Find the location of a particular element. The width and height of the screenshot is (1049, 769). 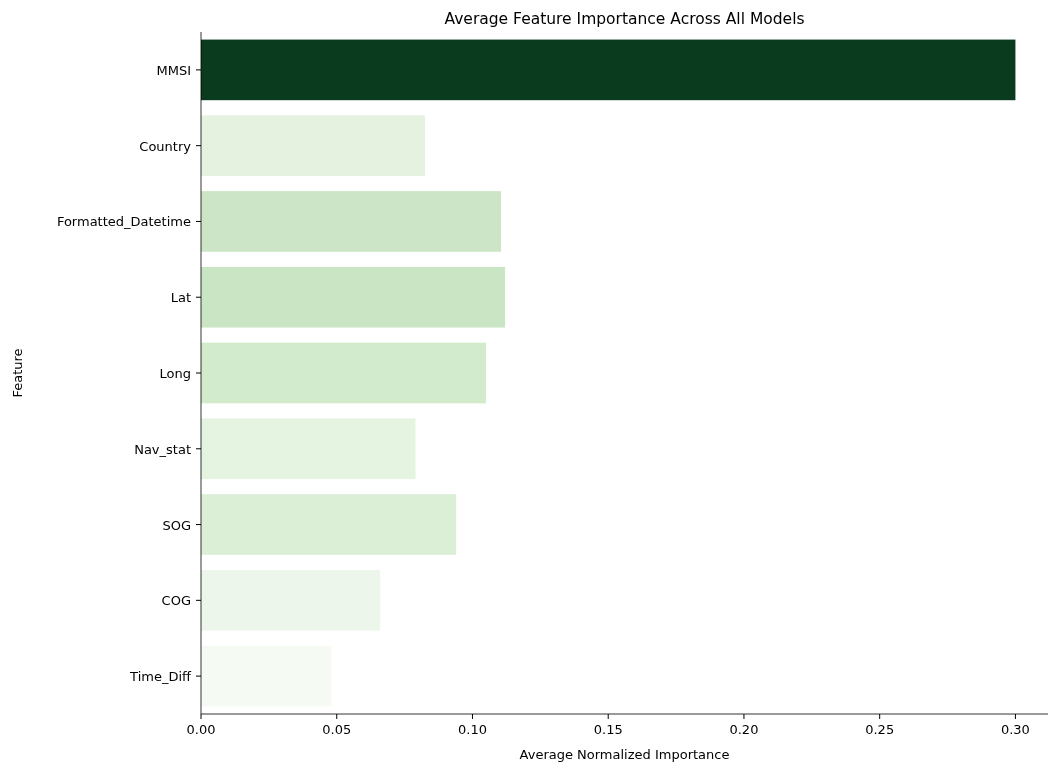

y-tick-label: Lat is located at coordinates (180, 298).